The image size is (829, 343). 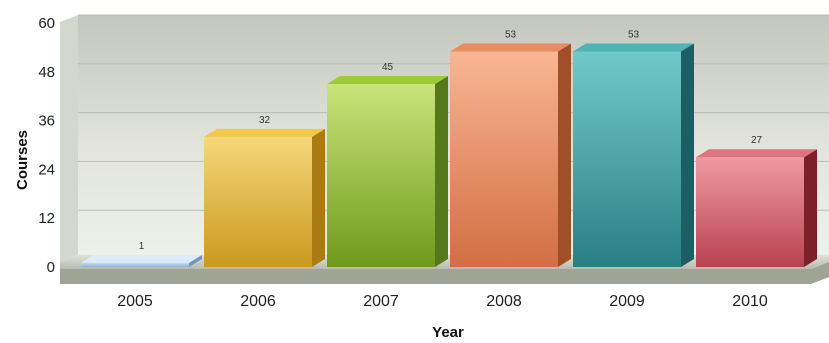 I want to click on x-tick-label: 2008, so click(x=504, y=301).